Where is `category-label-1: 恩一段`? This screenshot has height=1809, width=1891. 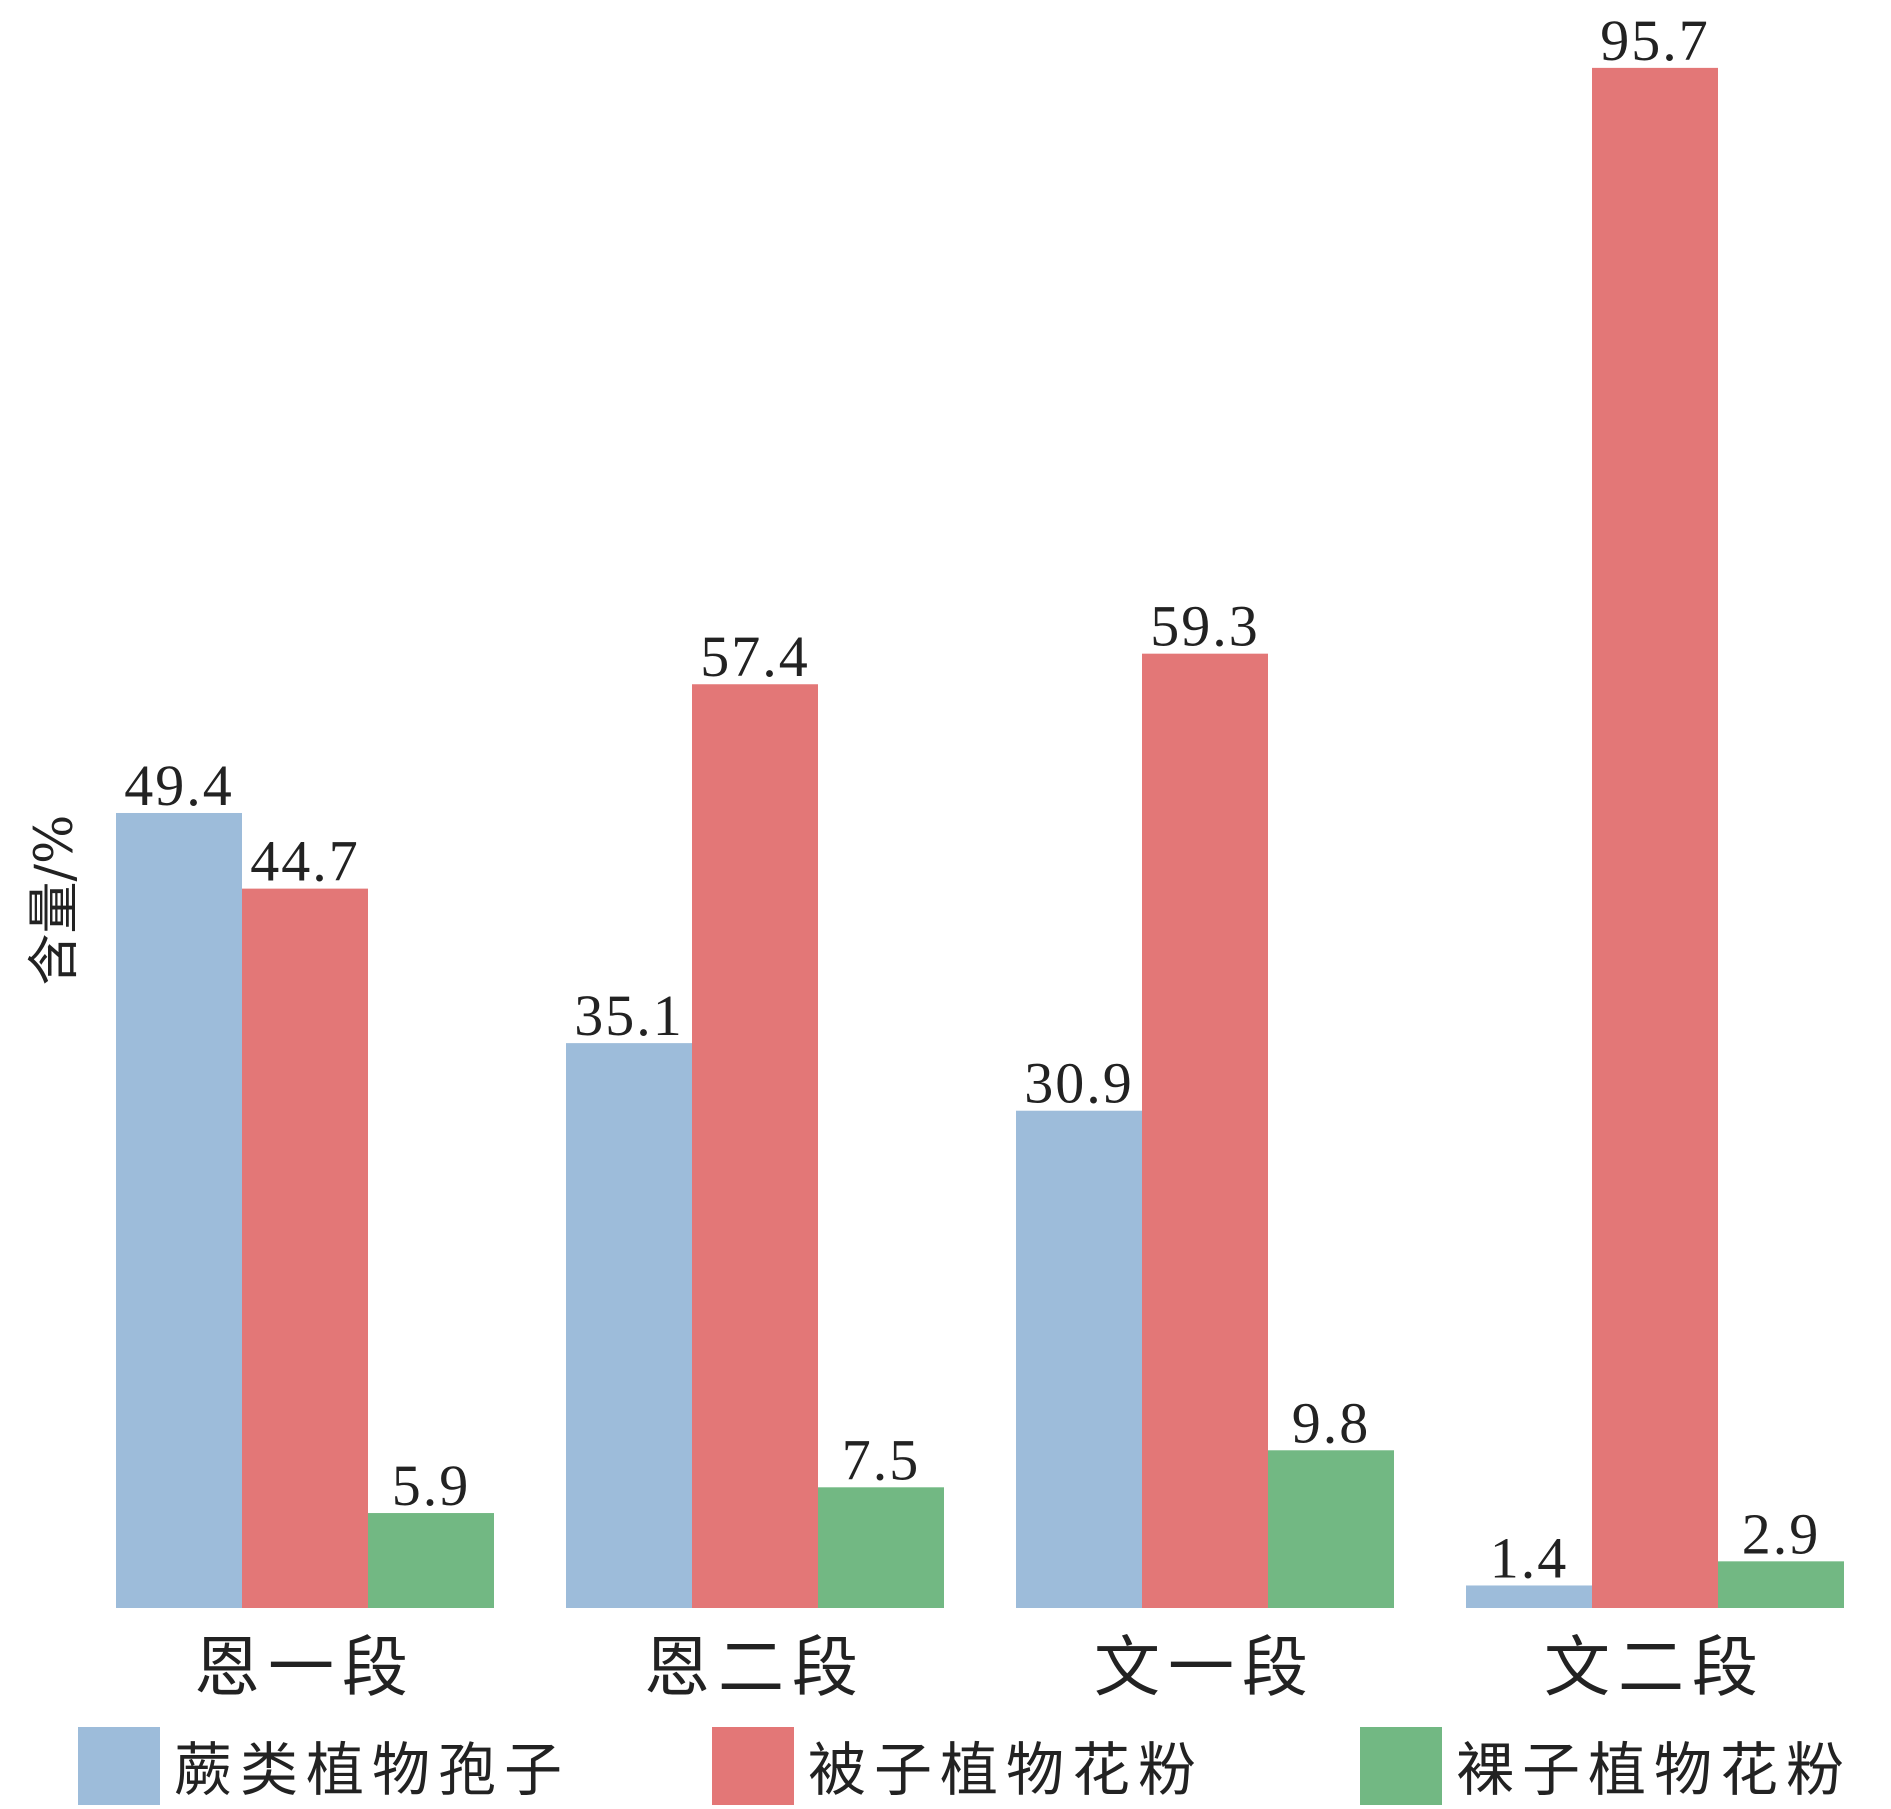 category-label-1: 恩一段 is located at coordinates (305, 1667).